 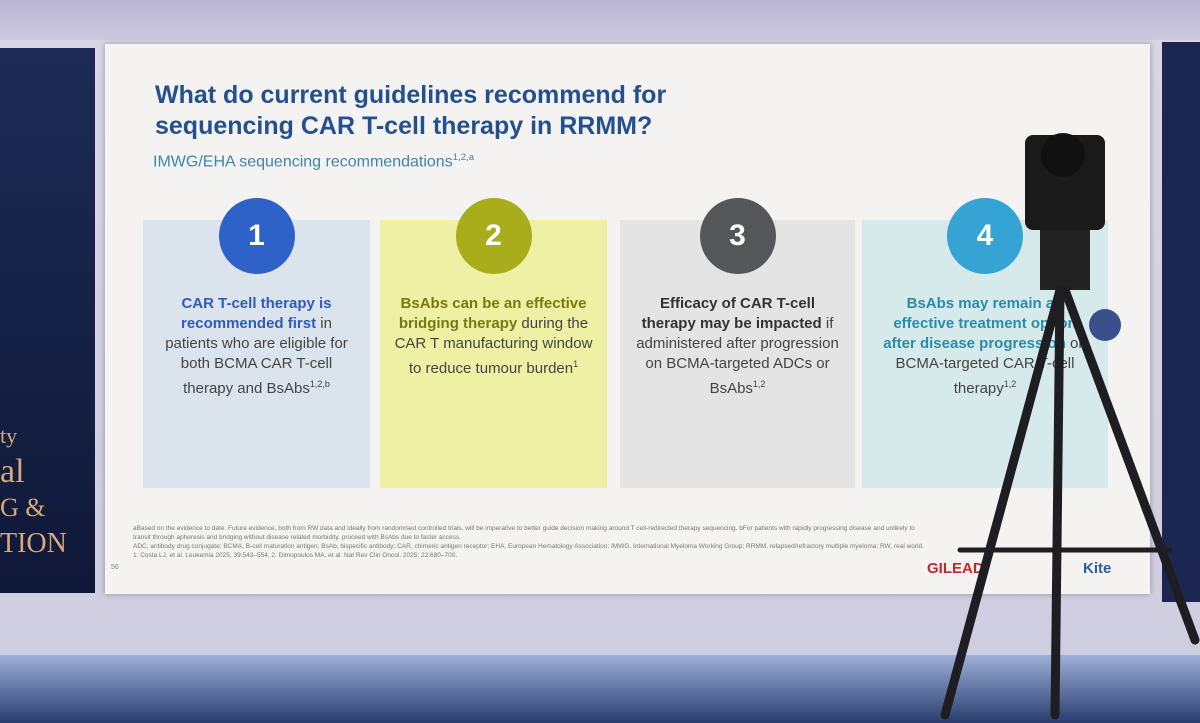 What do you see at coordinates (33, 543) in the screenshot?
I see `side-text: TION` at bounding box center [33, 543].